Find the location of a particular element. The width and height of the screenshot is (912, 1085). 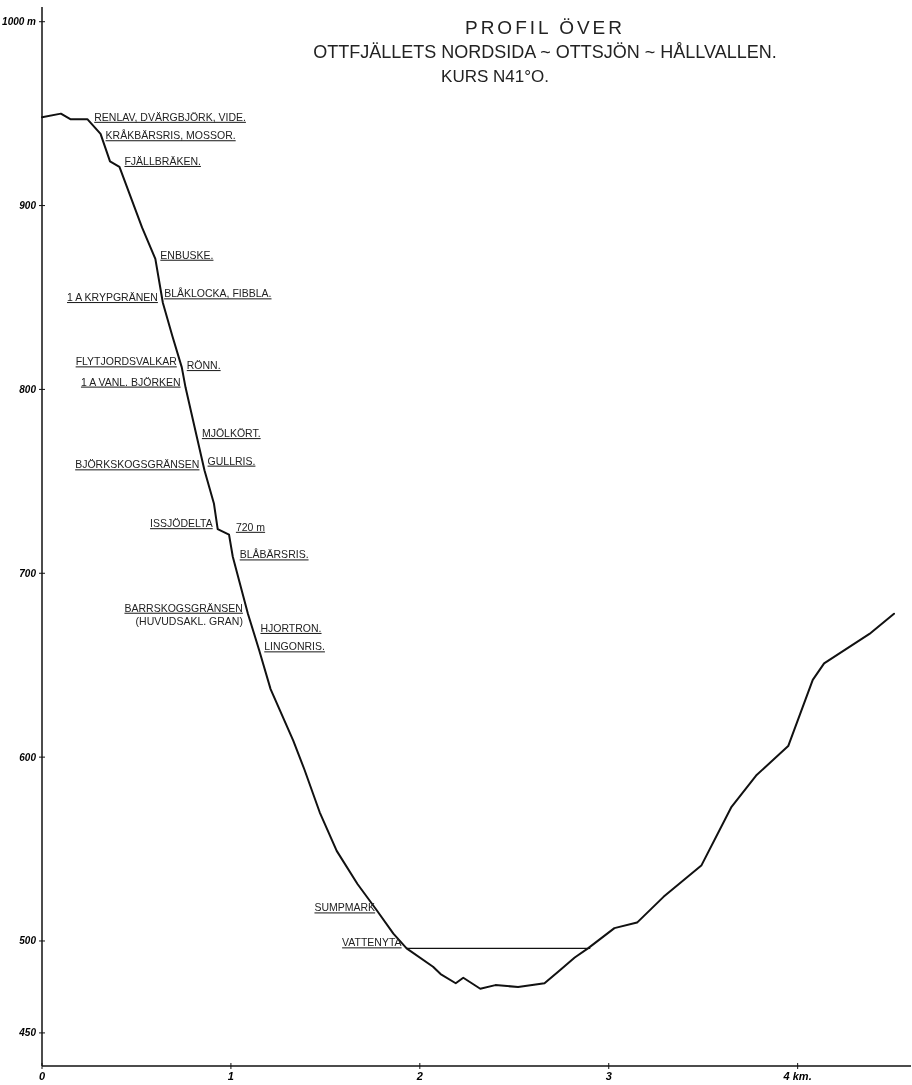

x-tick-label: 1 is located at coordinates (230, 1076).